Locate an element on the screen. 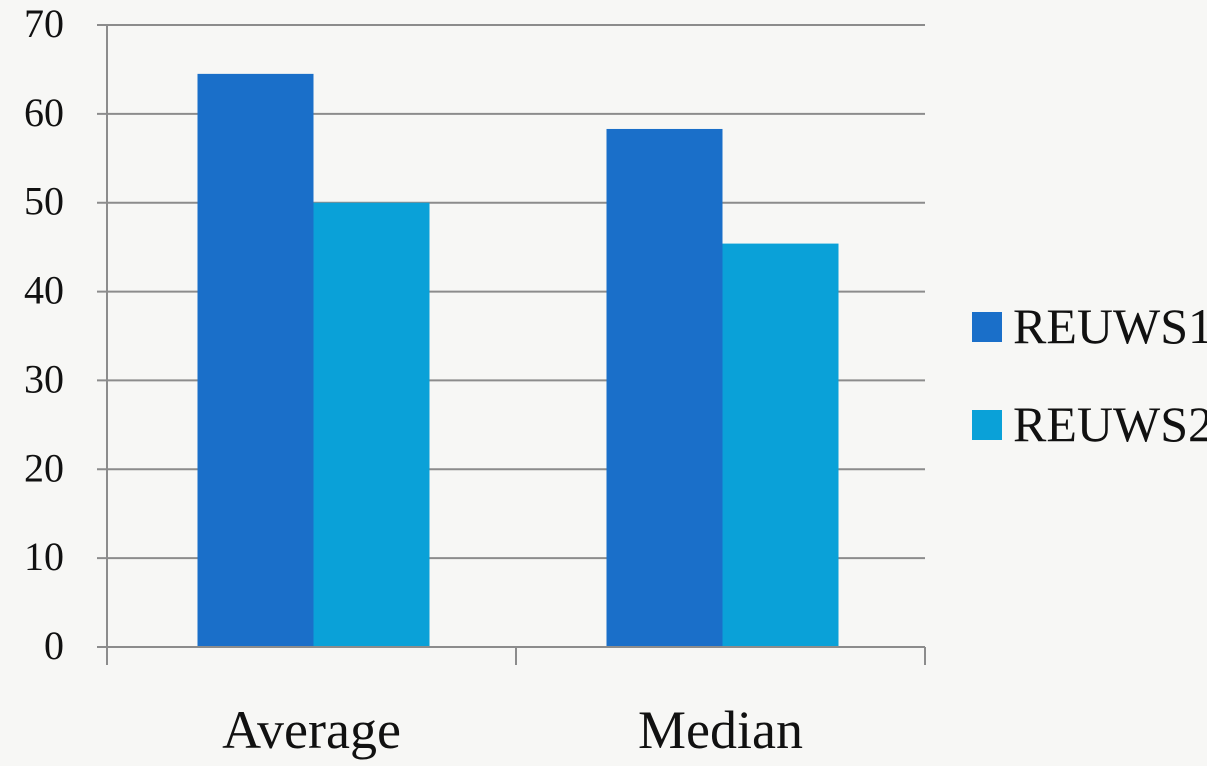 Image resolution: width=1207 pixels, height=766 pixels. y-tick-label: 20 is located at coordinates (44, 467).